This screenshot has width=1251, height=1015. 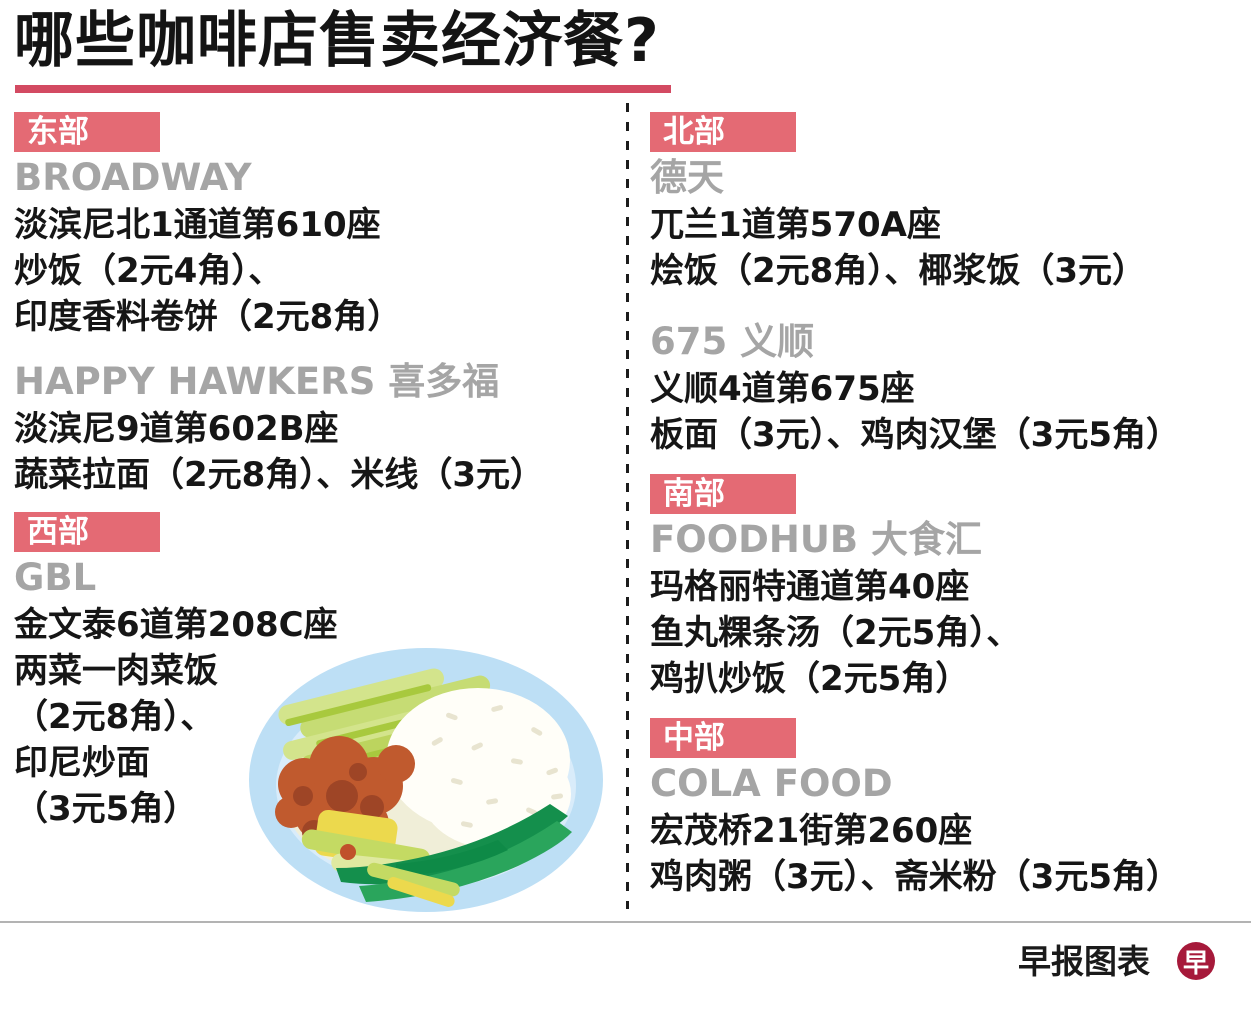 I want to click on shop-name-broadway: BROADWAY, so click(x=133, y=177).